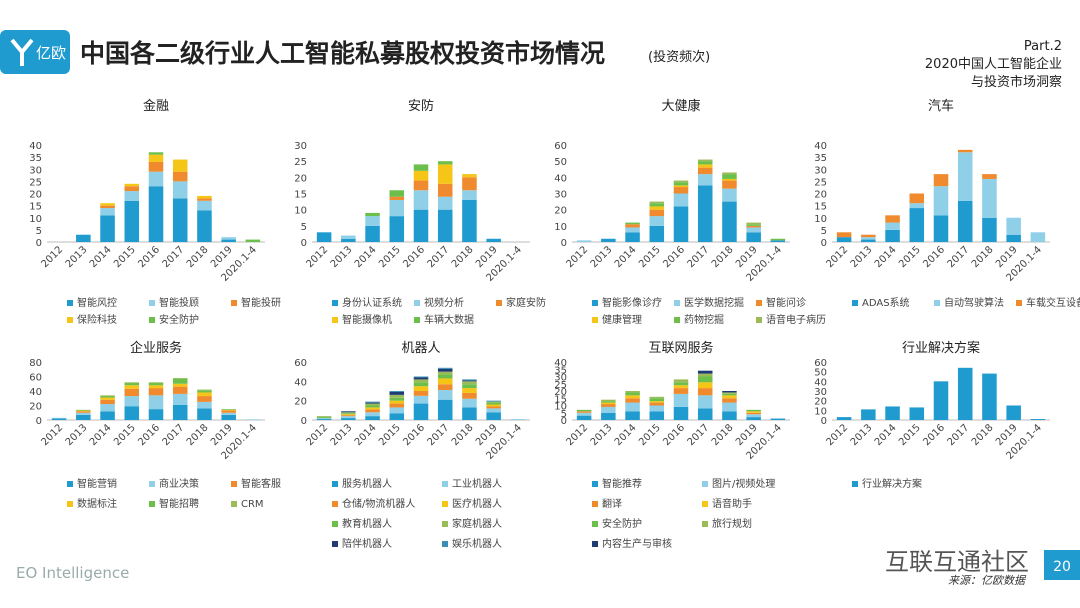 Image resolution: width=1080 pixels, height=608 pixels. I want to click on legend-label: 身份认证系统, so click(372, 302).